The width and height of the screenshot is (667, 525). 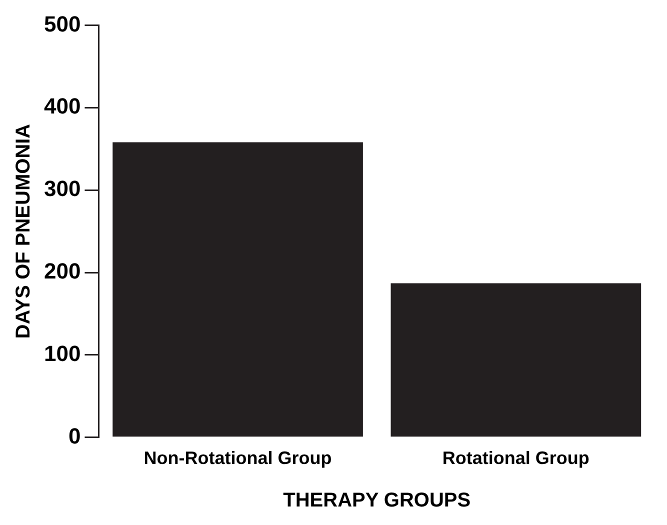 I want to click on y-tick-label: 300, so click(x=62, y=189).